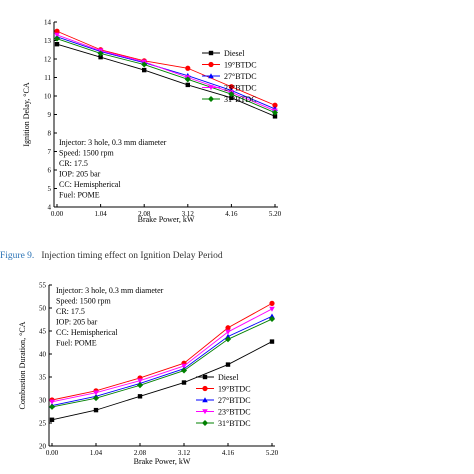 The height and width of the screenshot is (474, 474). I want to click on x-tick-label: 2.08, so click(140, 453).